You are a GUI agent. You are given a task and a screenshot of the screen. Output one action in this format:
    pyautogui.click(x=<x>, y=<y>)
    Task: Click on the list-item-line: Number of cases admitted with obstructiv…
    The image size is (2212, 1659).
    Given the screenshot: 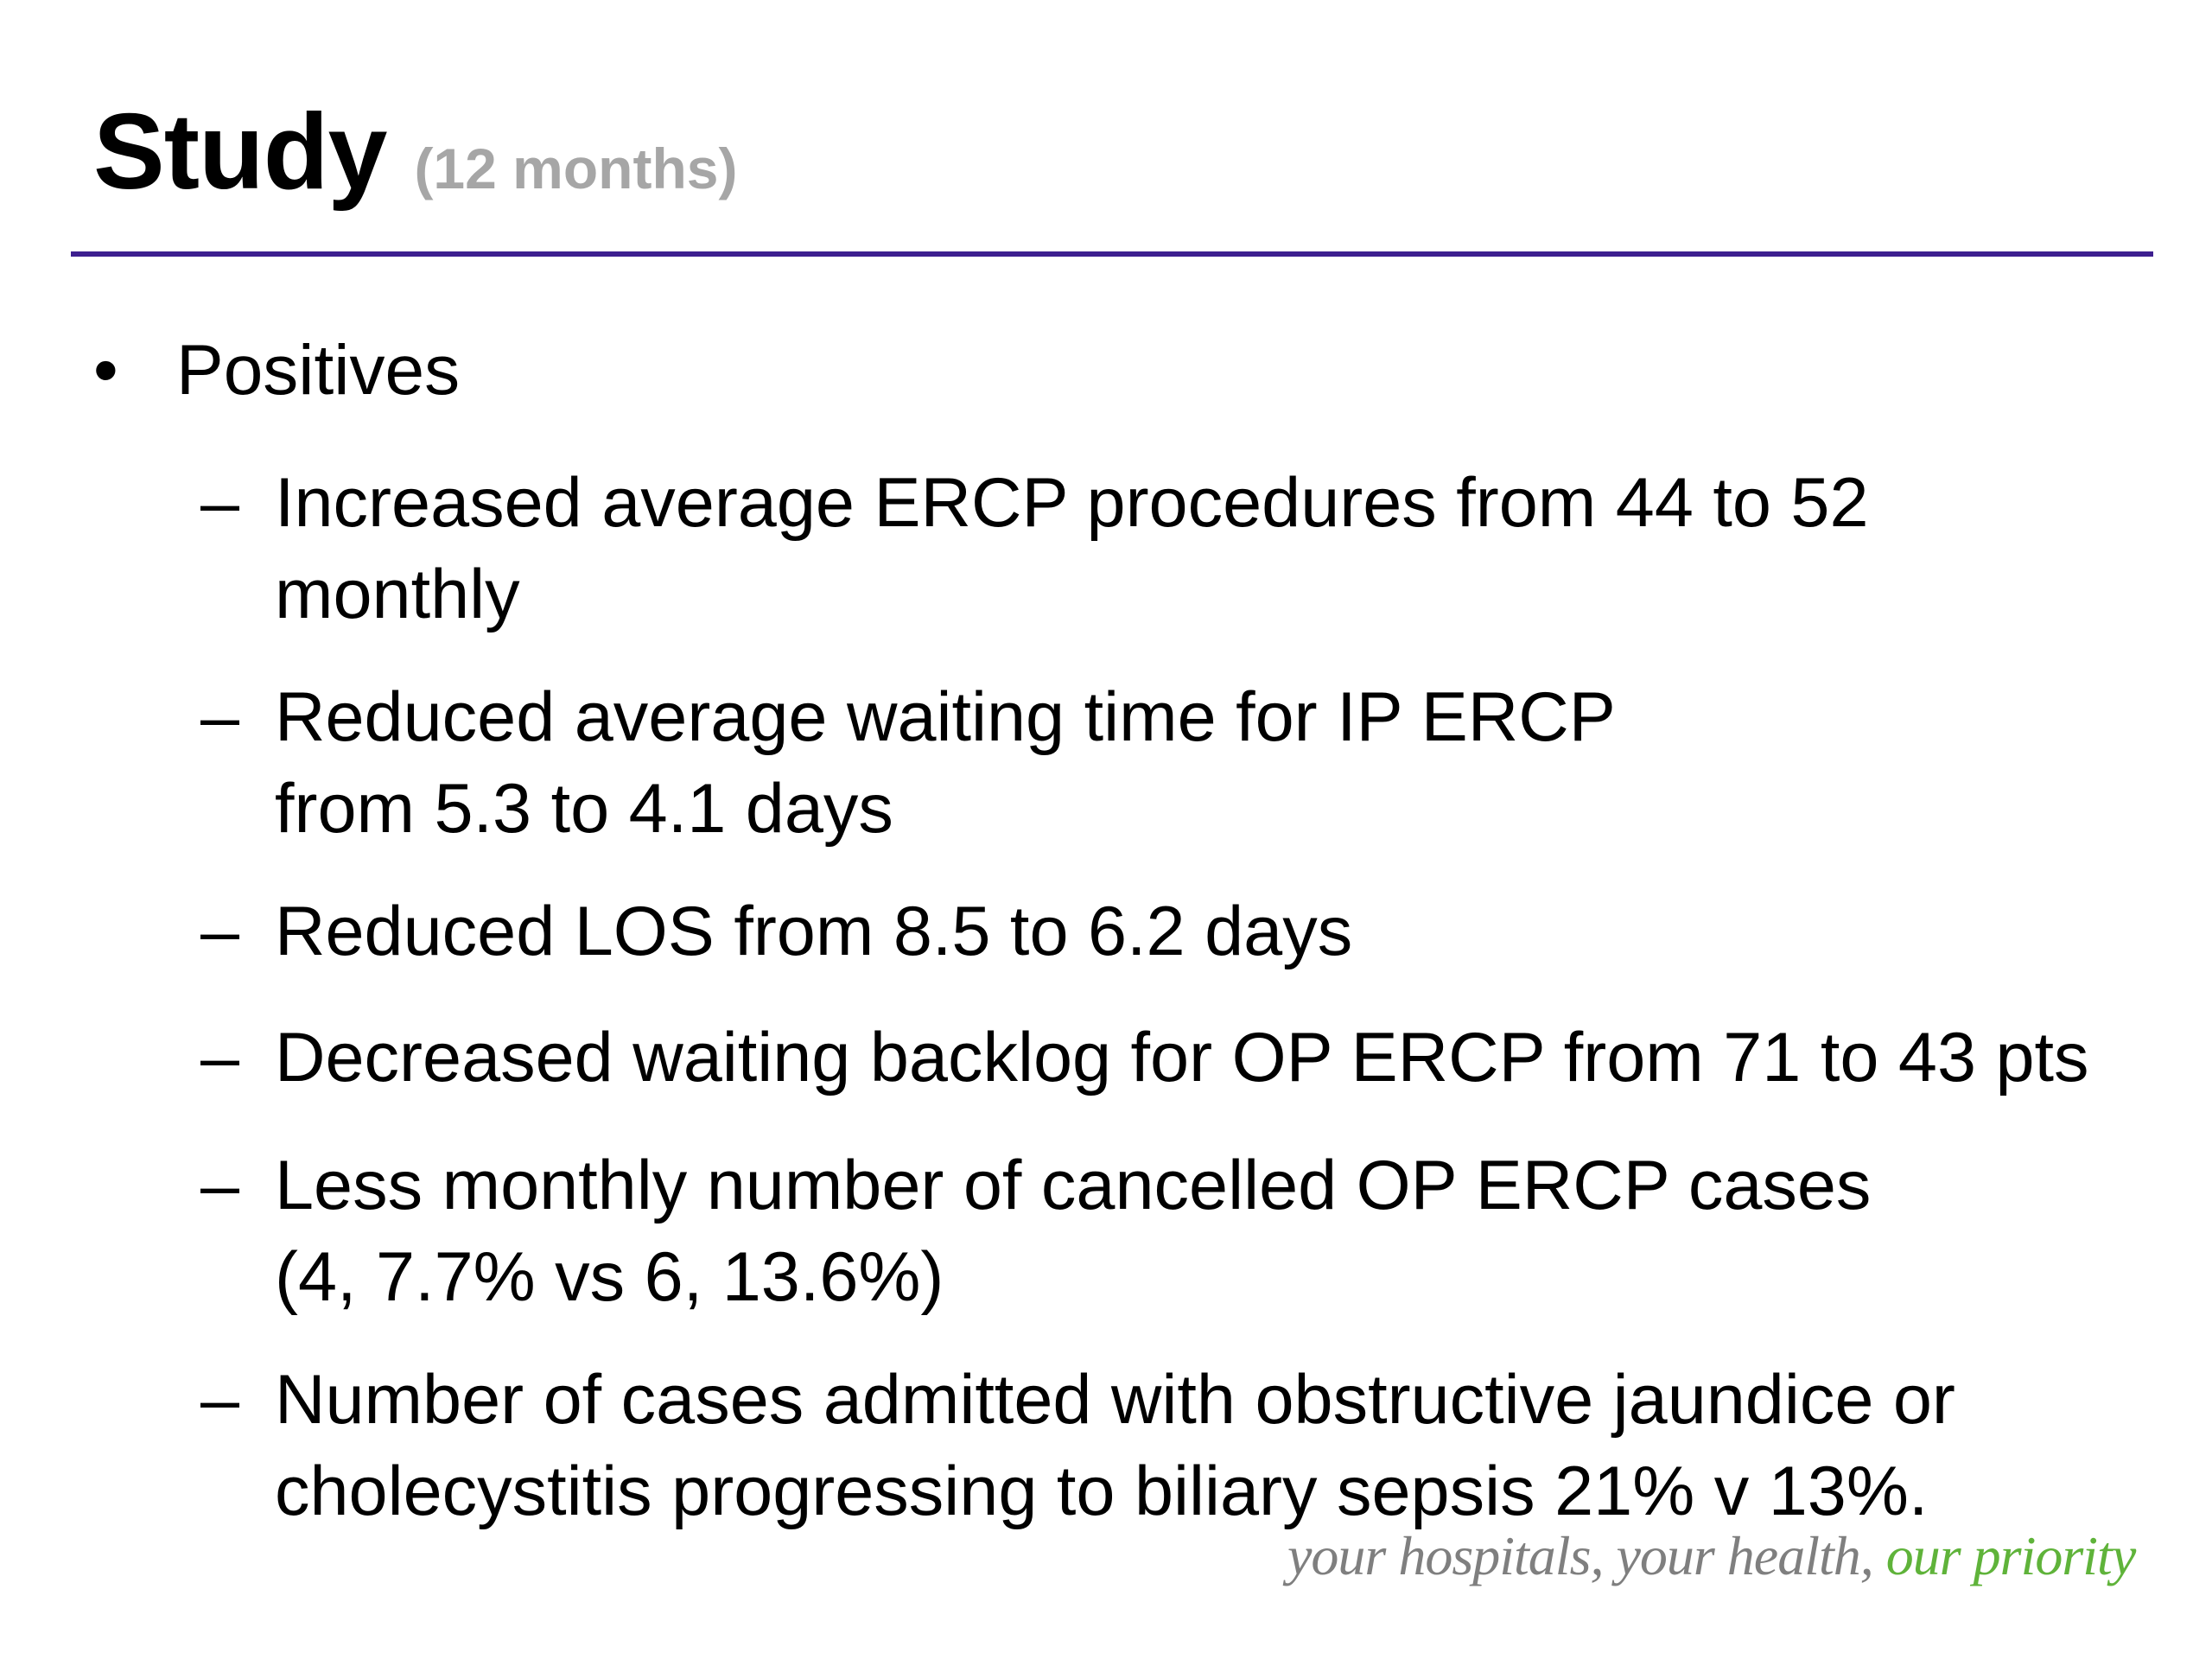 What is the action you would take?
    pyautogui.click(x=1115, y=1400)
    